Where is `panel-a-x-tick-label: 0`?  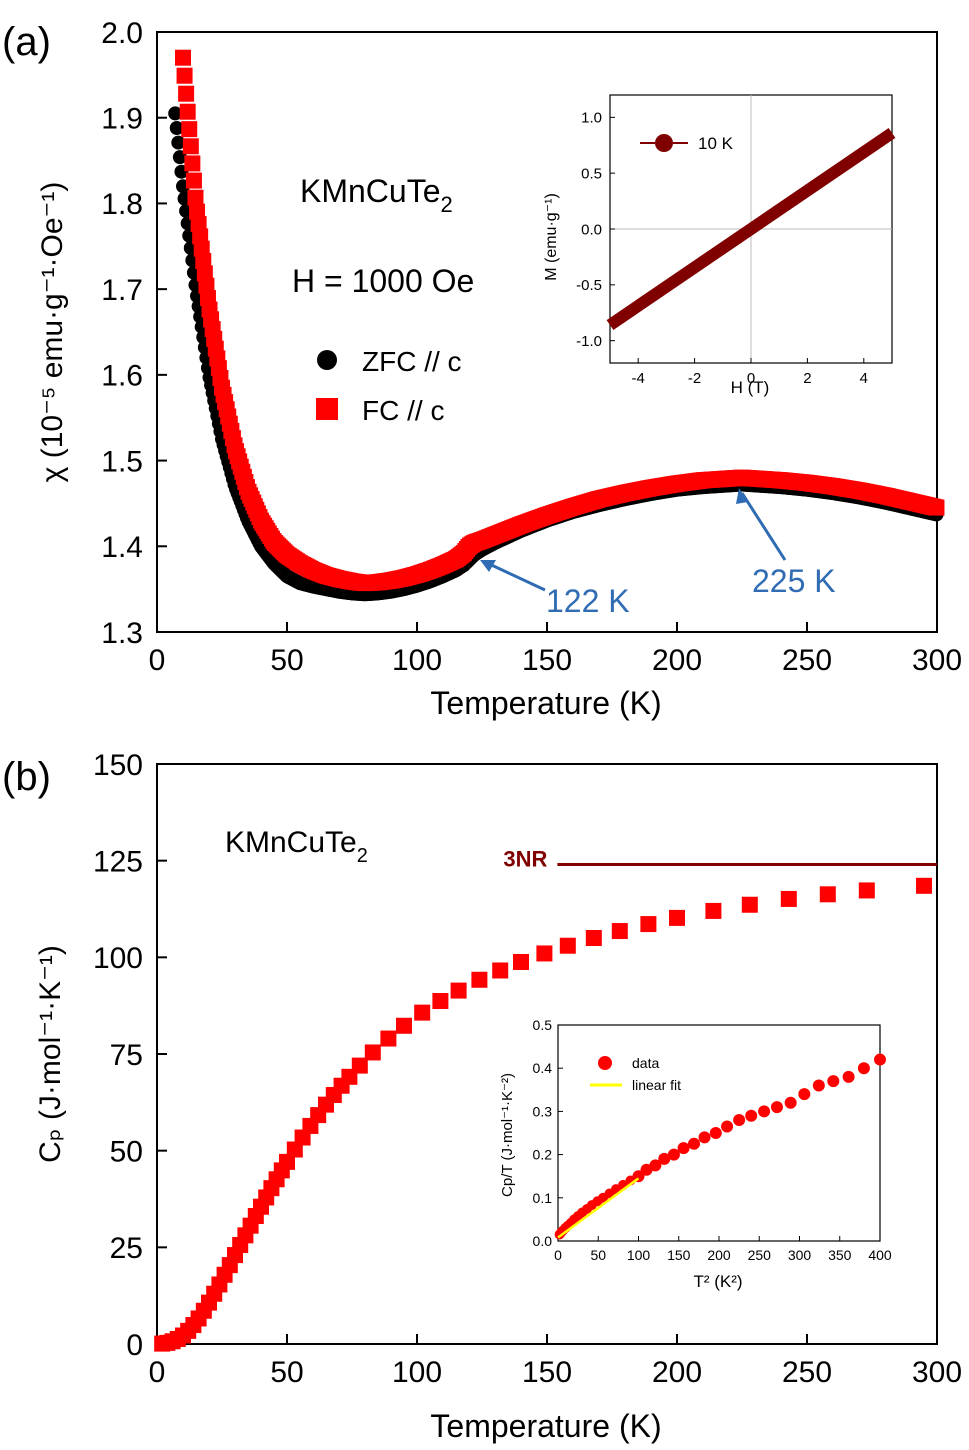 panel-a-x-tick-label: 0 is located at coordinates (157, 660).